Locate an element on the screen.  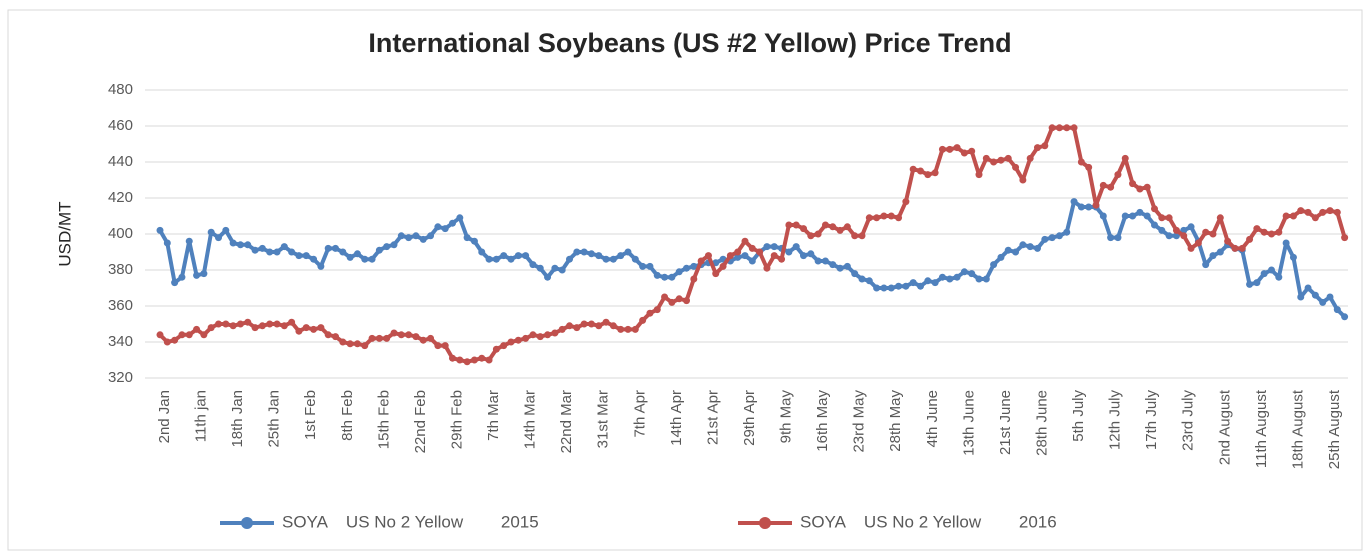
x-tick-label: 29th Apr is located at coordinates (749, 418).